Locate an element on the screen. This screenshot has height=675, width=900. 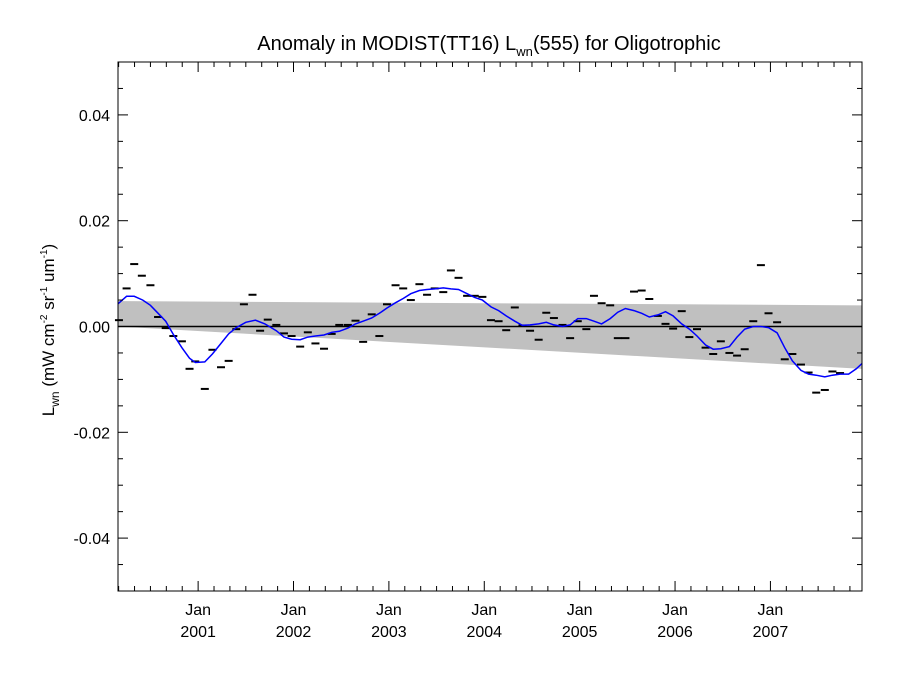
y-tick-label: -0.04 is located at coordinates (92, 539).